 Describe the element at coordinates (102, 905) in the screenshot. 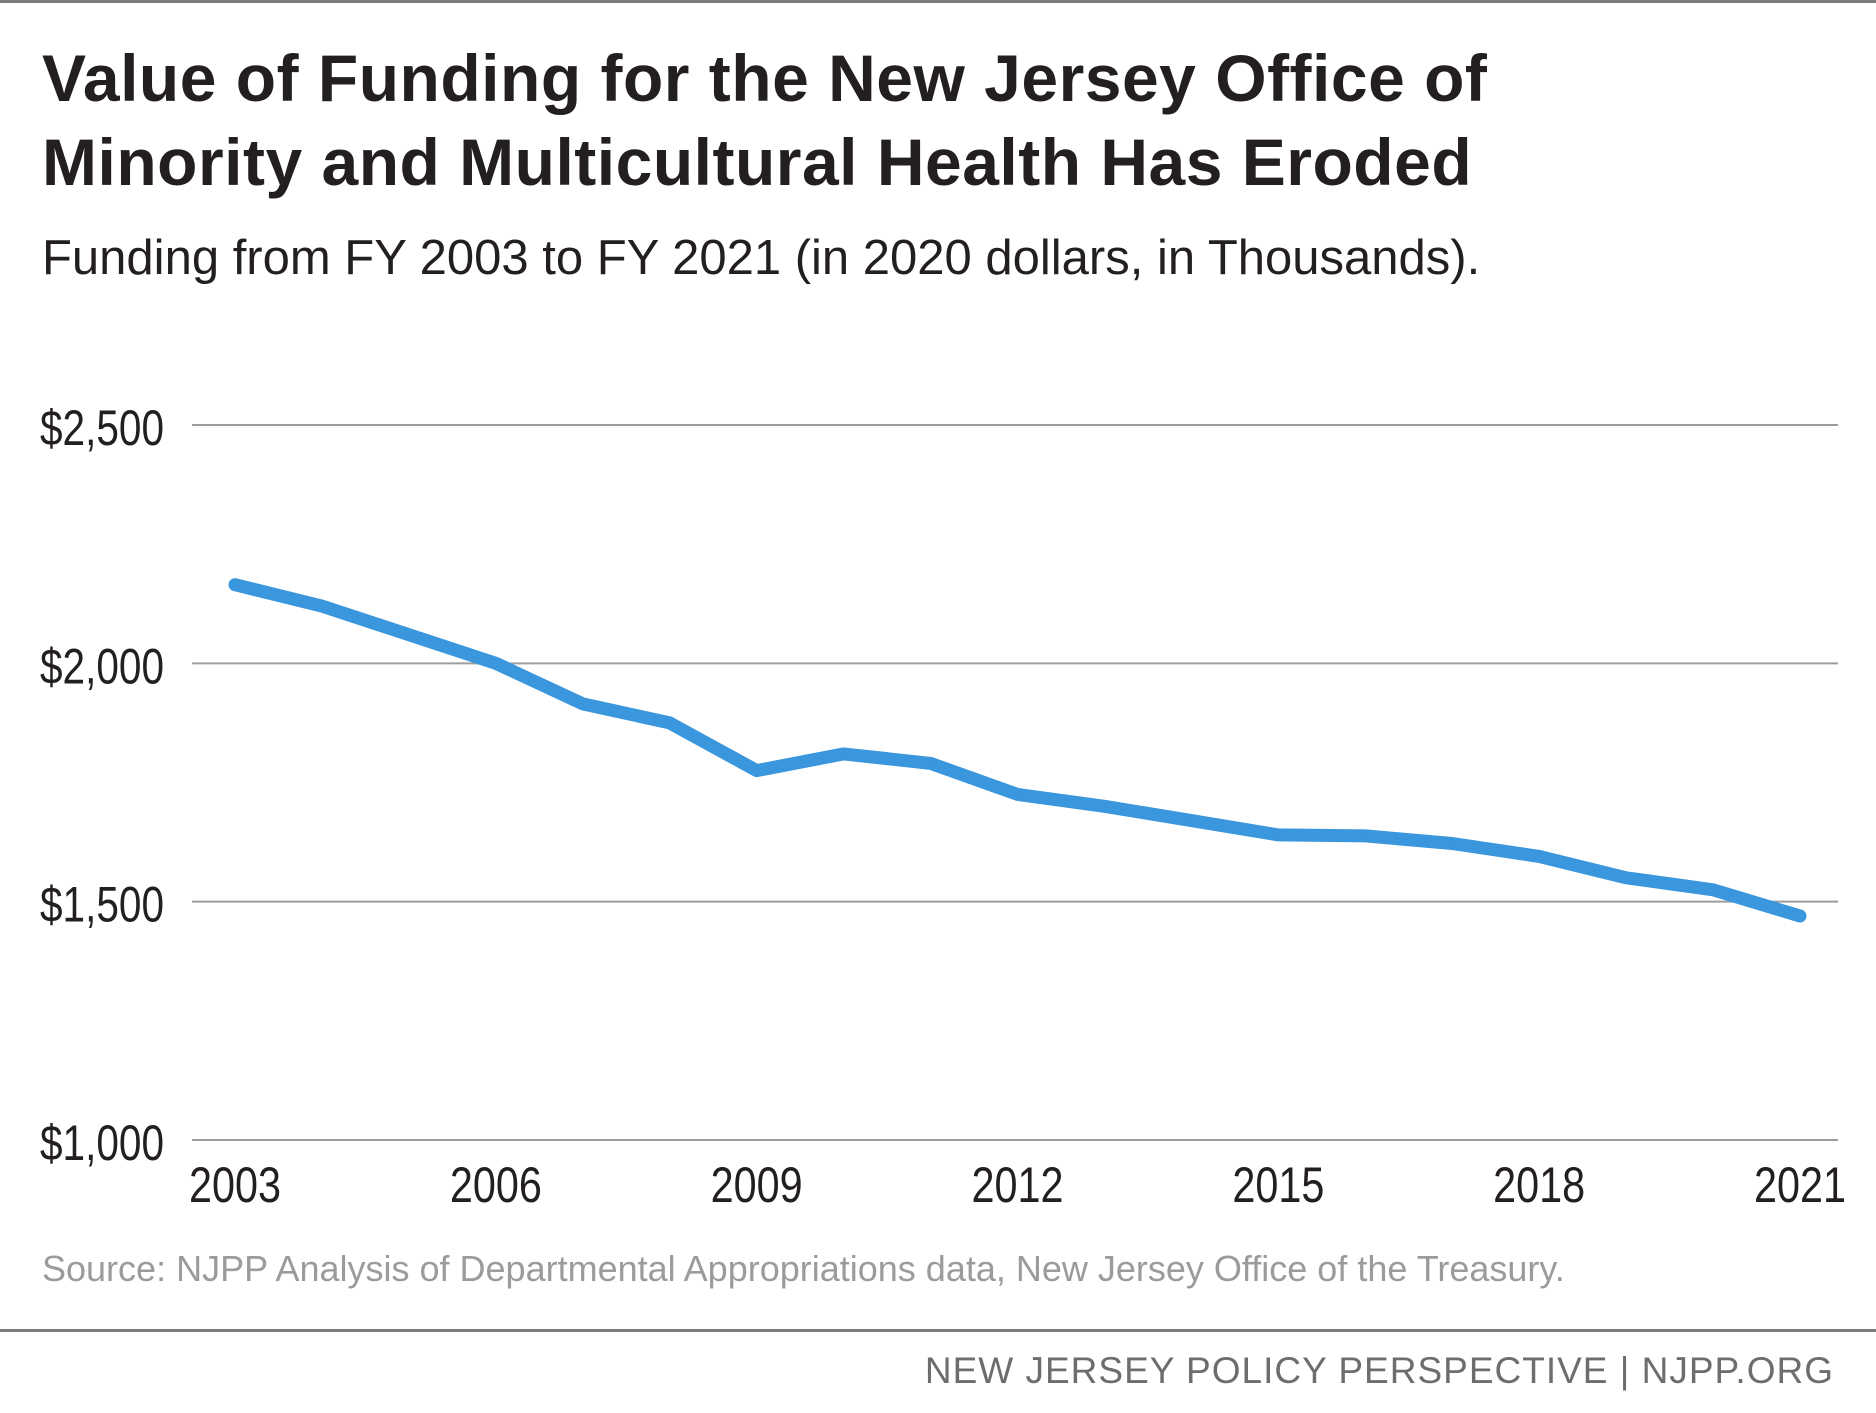

I see `y-tick-label: $1,500` at that location.